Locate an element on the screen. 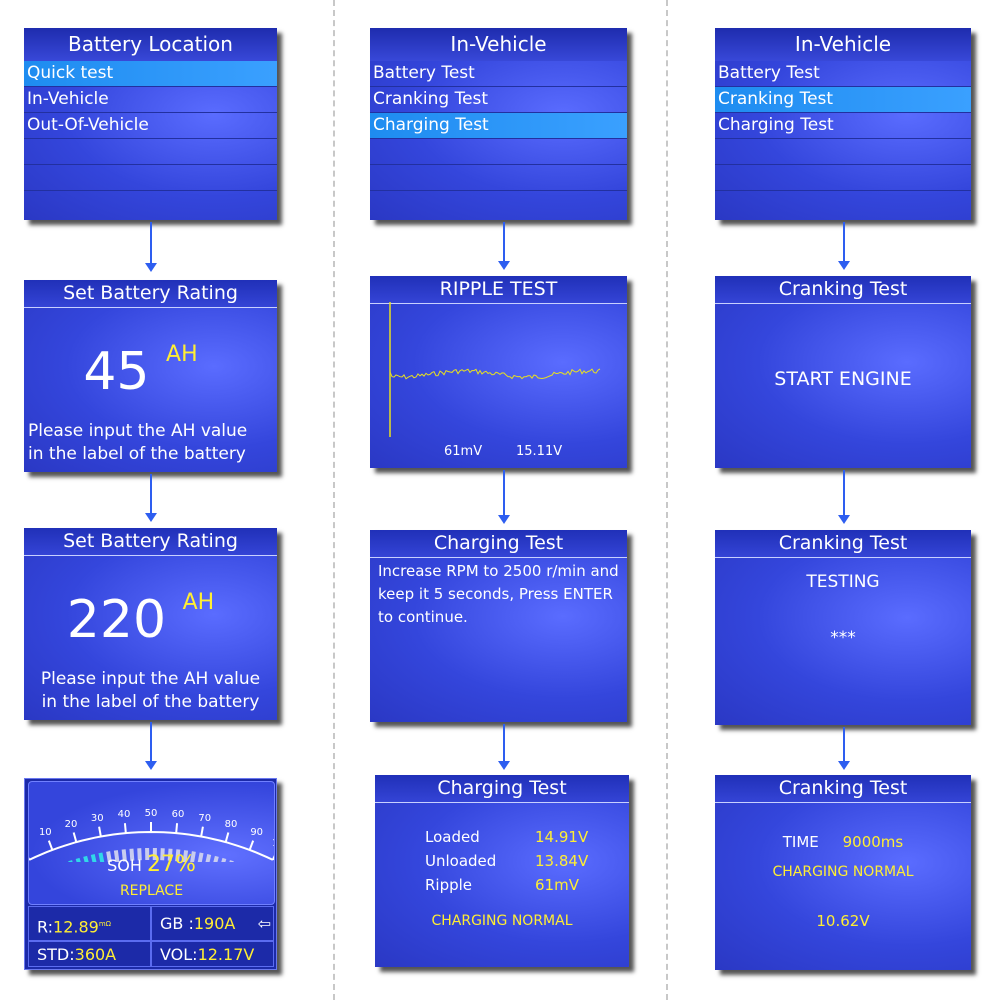 The image size is (1000, 1000). testing-status: TESTING is located at coordinates (843, 582).